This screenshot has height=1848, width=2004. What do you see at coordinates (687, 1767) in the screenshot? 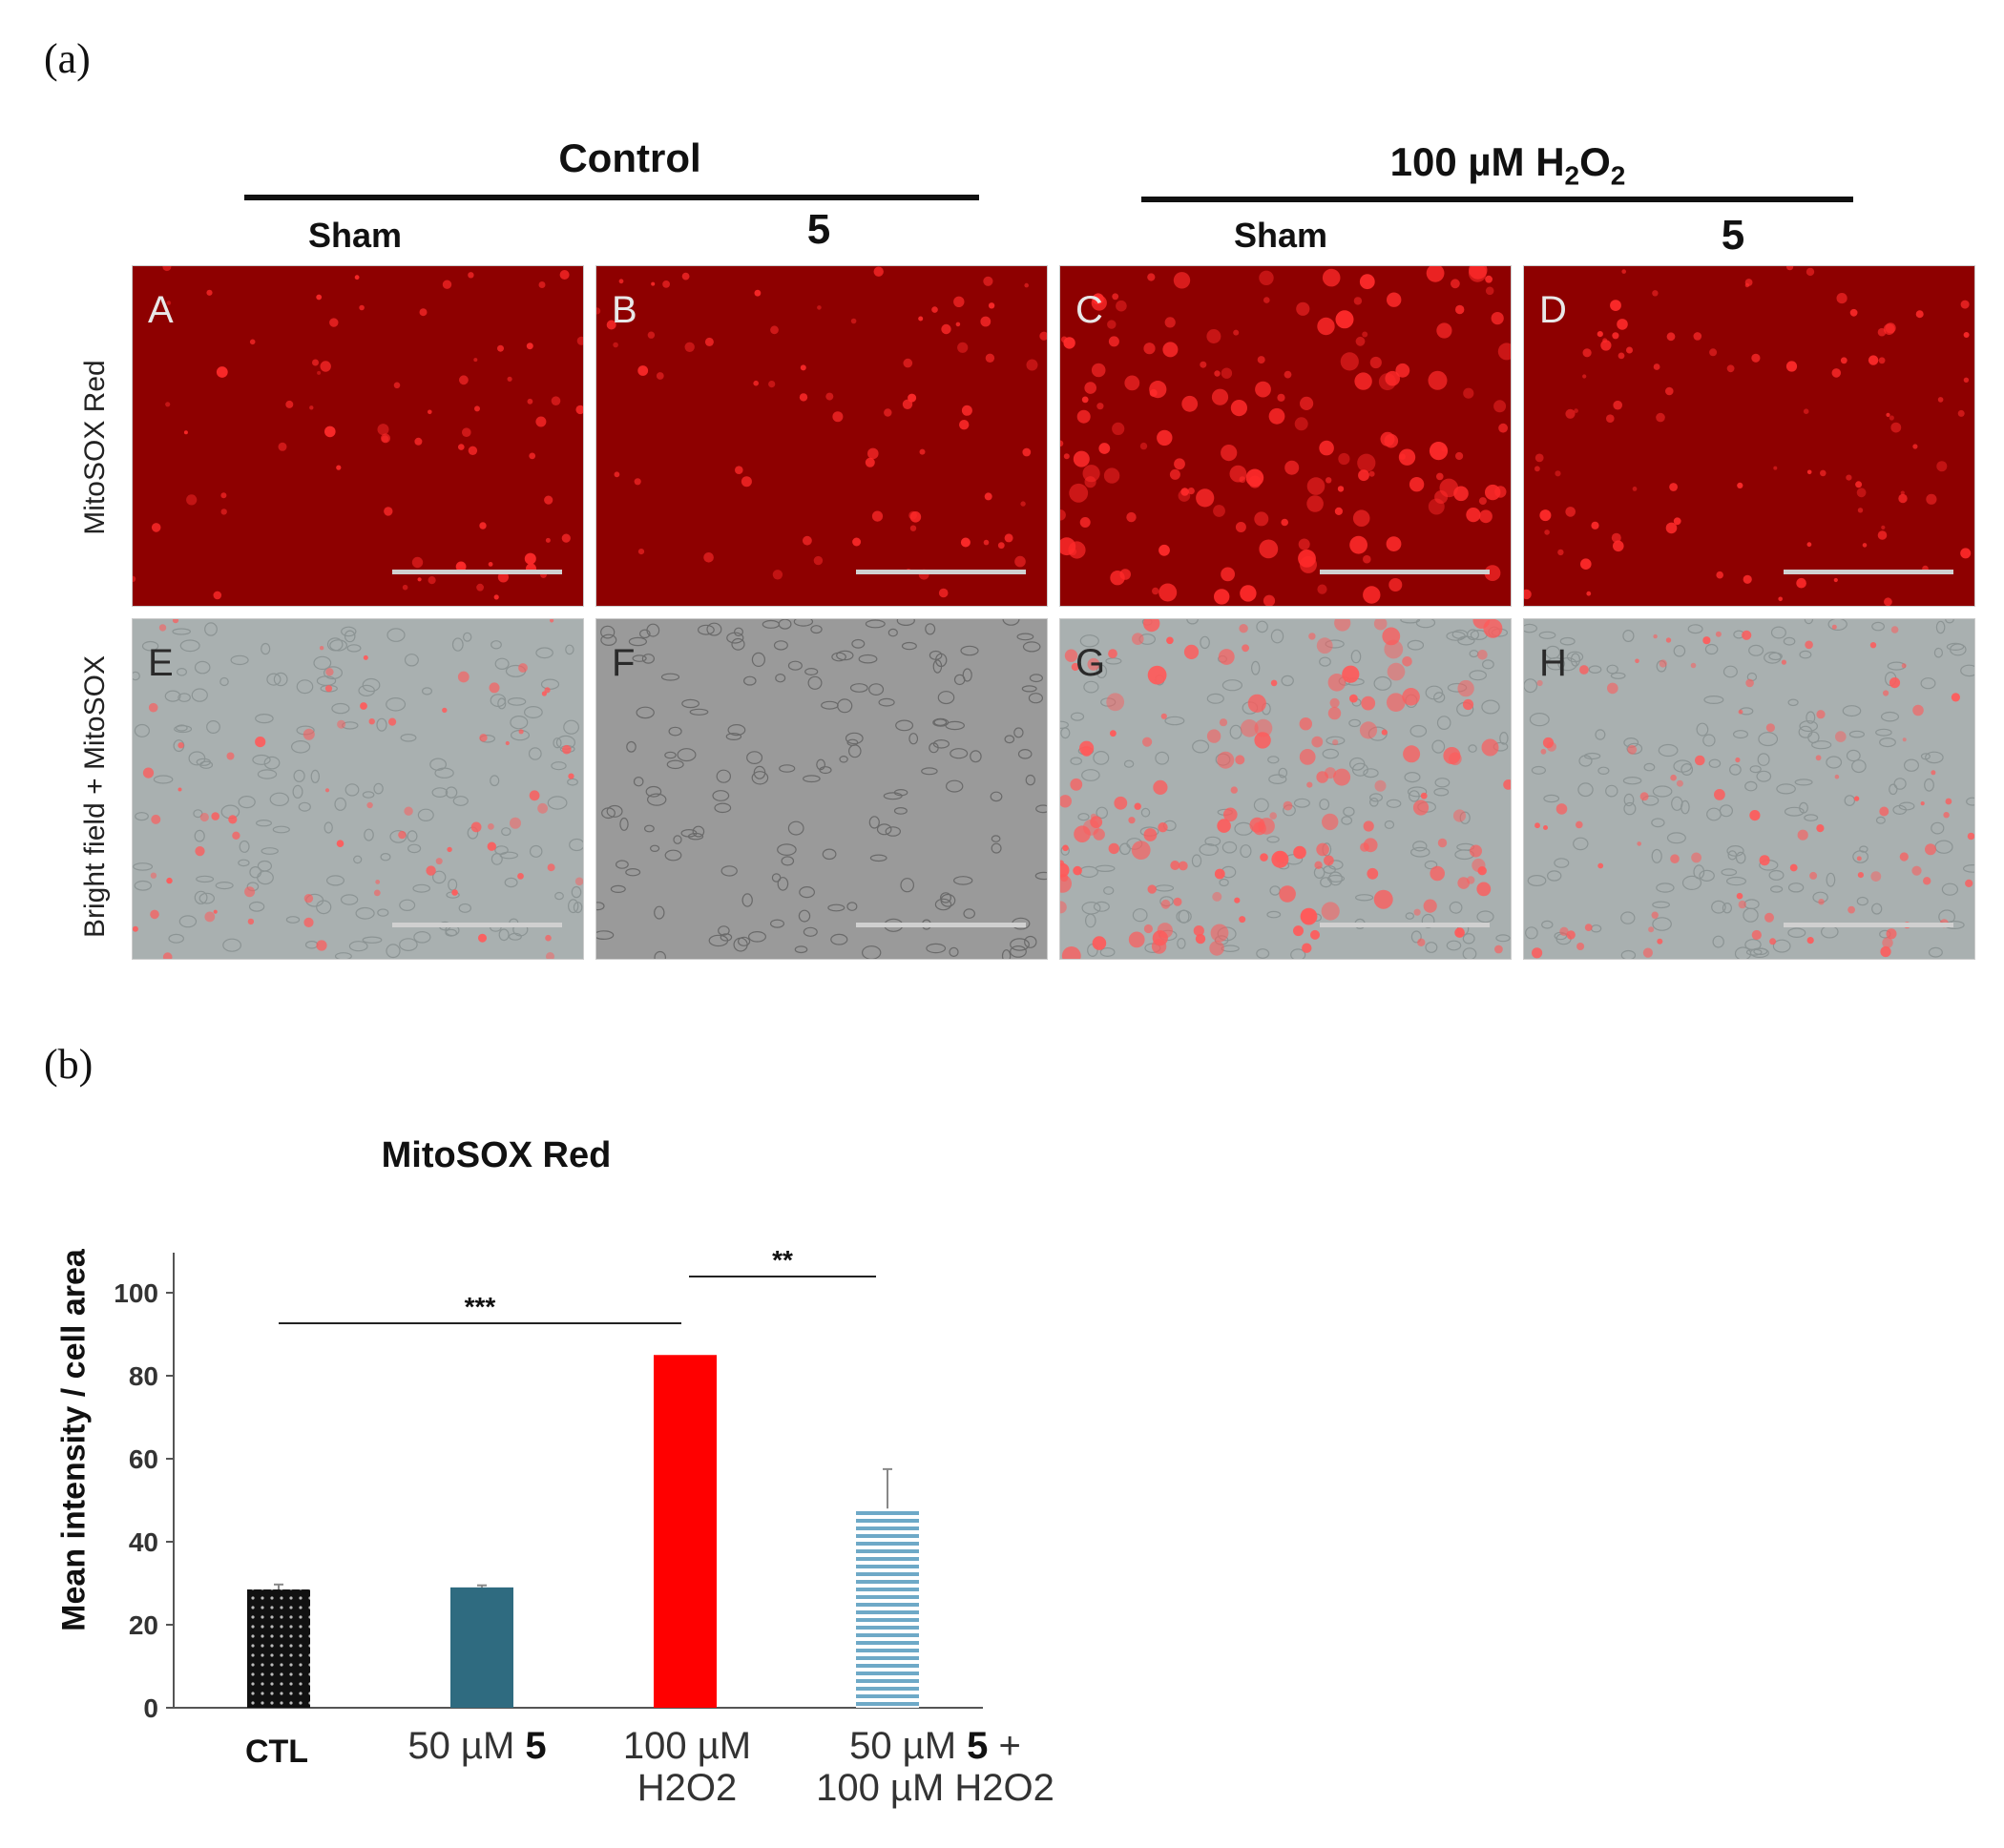
I see `category-label: 100 µM H2O2` at bounding box center [687, 1767].